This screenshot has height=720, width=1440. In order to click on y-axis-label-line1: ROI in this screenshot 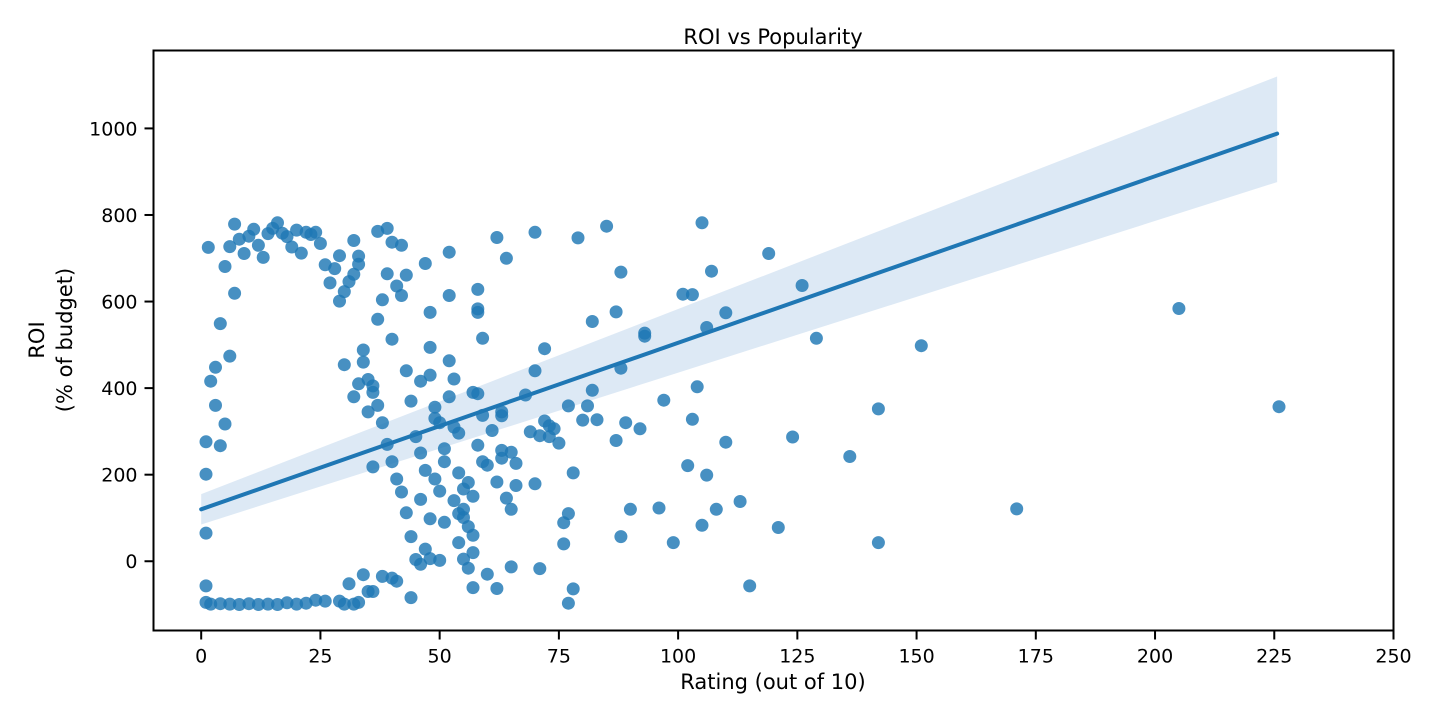, I will do `click(37, 339)`.